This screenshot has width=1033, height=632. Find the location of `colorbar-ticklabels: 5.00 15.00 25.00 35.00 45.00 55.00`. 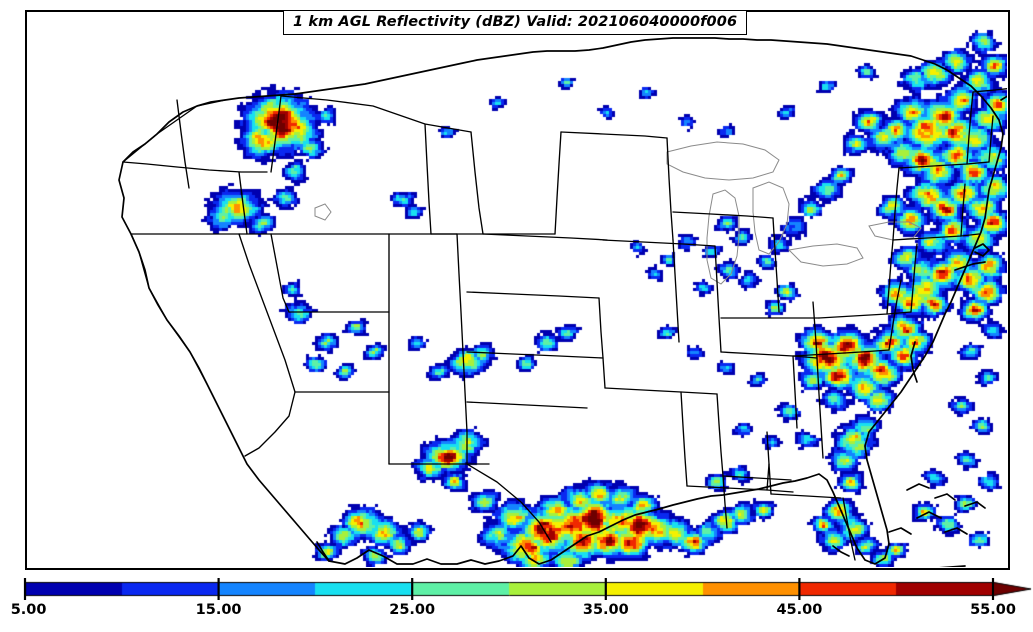

colorbar-ticklabels: 5.00 15.00 25.00 35.00 45.00 55.00 is located at coordinates (516, 615).